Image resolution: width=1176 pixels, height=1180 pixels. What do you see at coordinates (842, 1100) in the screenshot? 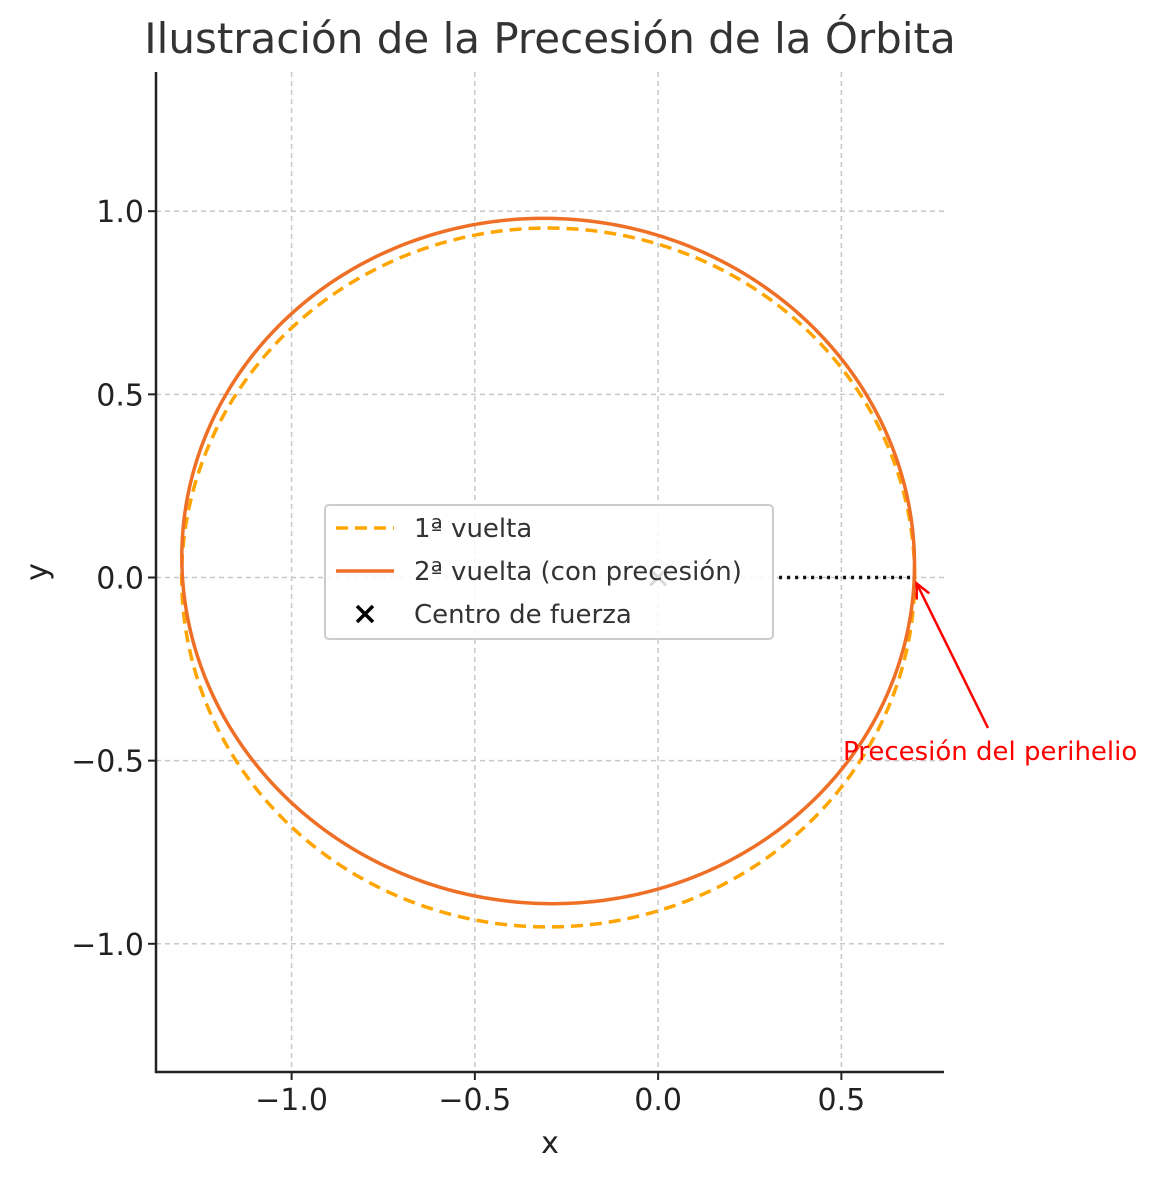
I see `x-tick-label: 0.5` at bounding box center [842, 1100].